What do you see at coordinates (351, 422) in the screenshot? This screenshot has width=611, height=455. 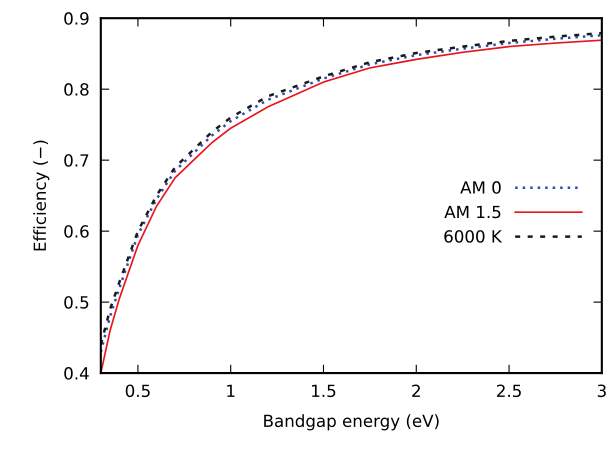 I see `x-axis-title: Bandgap energy (eV)` at bounding box center [351, 422].